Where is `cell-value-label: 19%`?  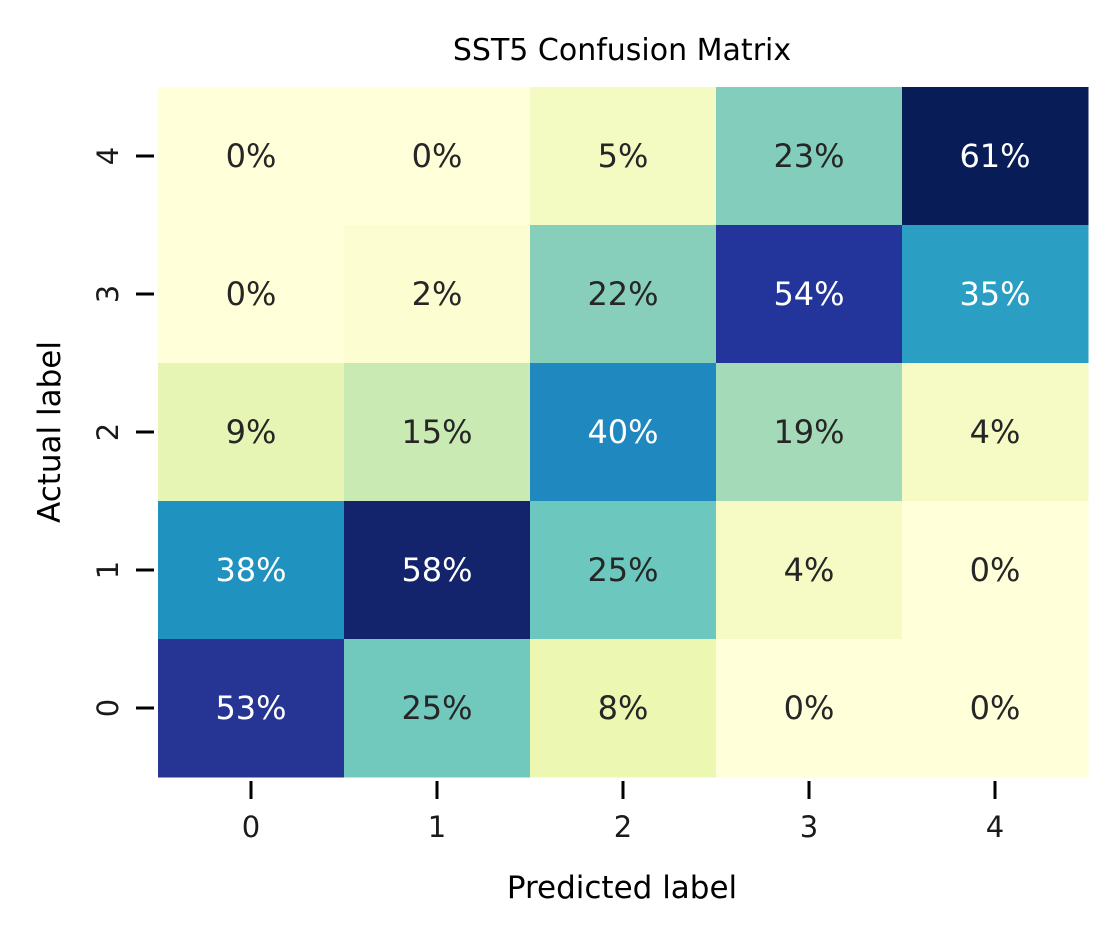 cell-value-label: 19% is located at coordinates (808, 432).